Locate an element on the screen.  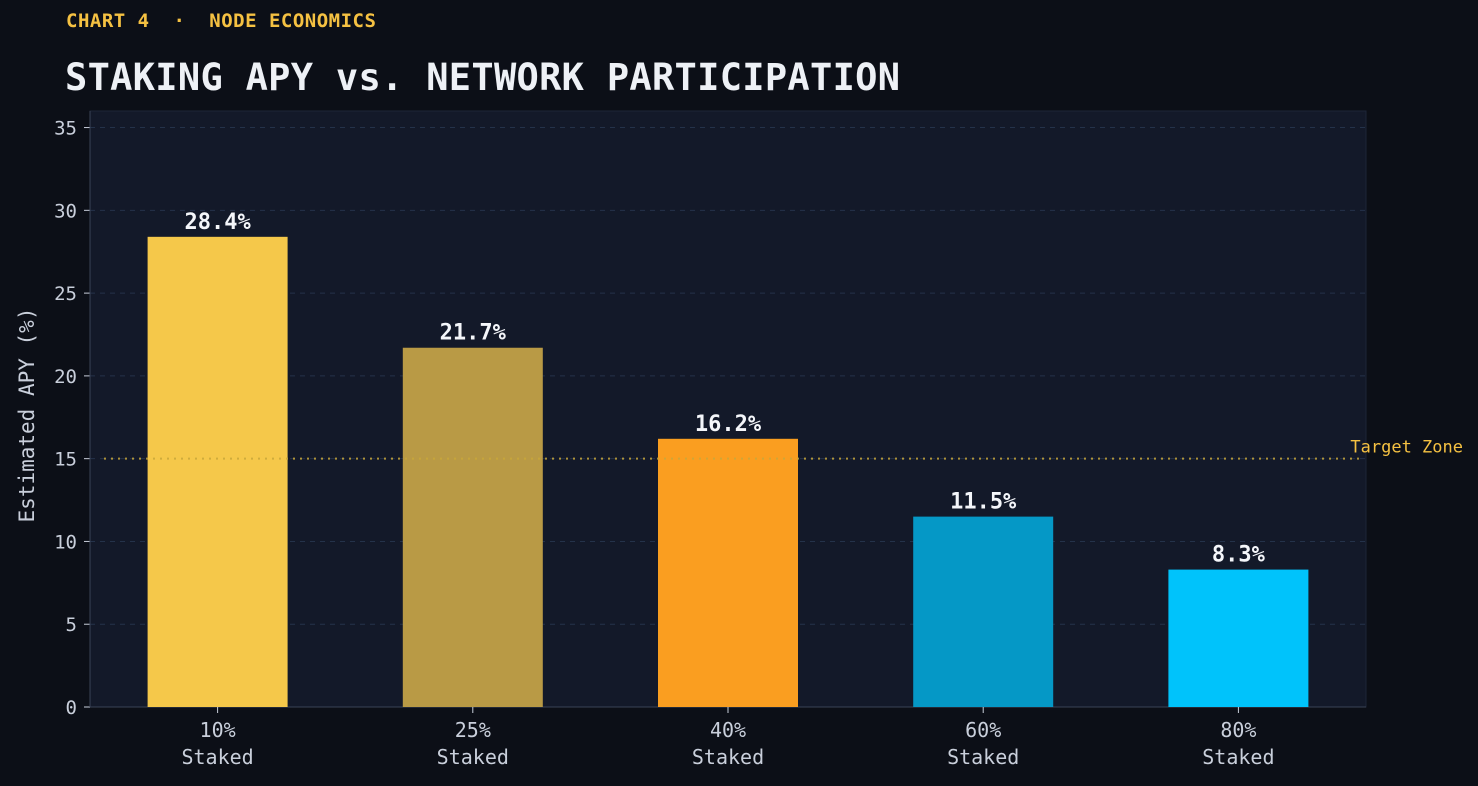
data-label: 8.3% is located at coordinates (1239, 555).